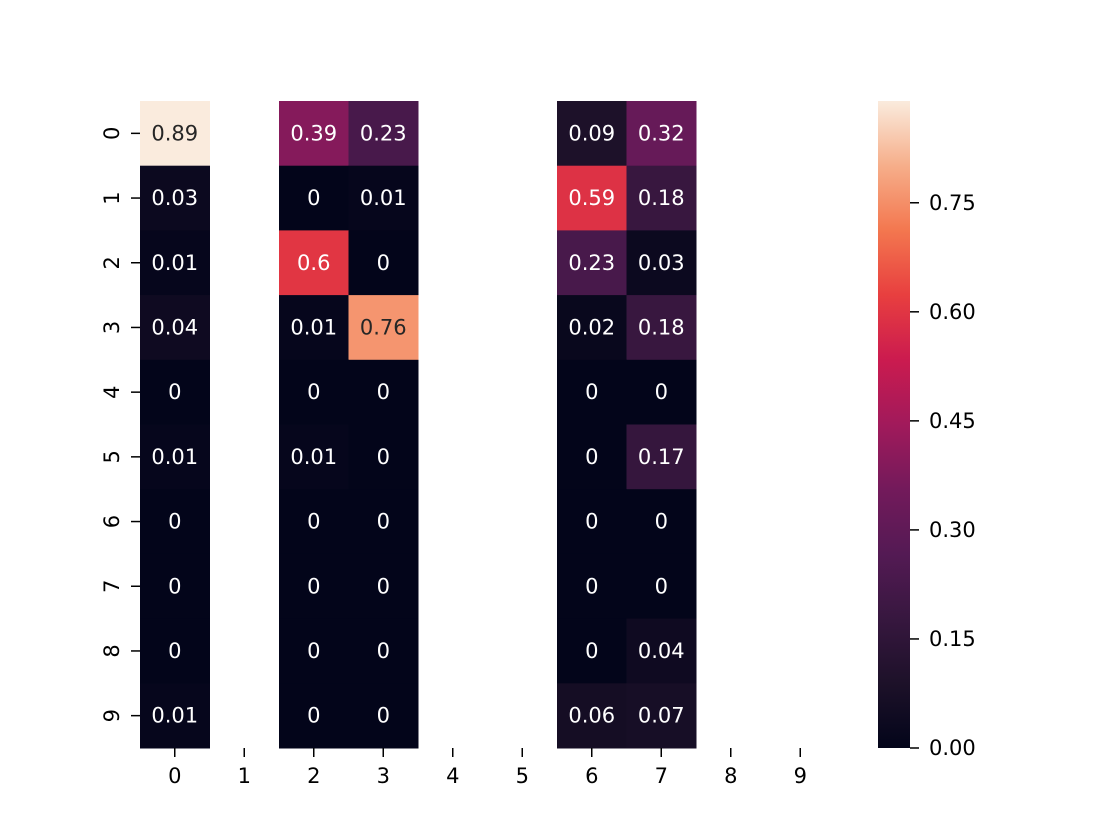  I want to click on cell-value-label: 0.07, so click(661, 716).